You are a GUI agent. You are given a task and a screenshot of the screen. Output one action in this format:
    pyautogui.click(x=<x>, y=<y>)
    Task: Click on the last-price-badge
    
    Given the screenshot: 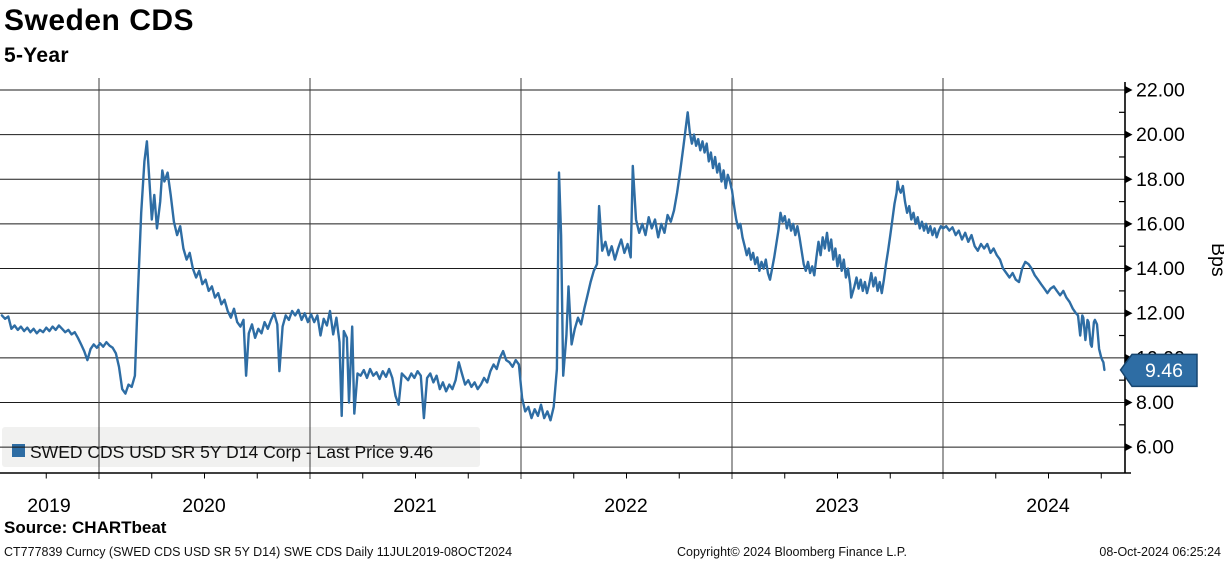 What is the action you would take?
    pyautogui.click(x=1158, y=370)
    